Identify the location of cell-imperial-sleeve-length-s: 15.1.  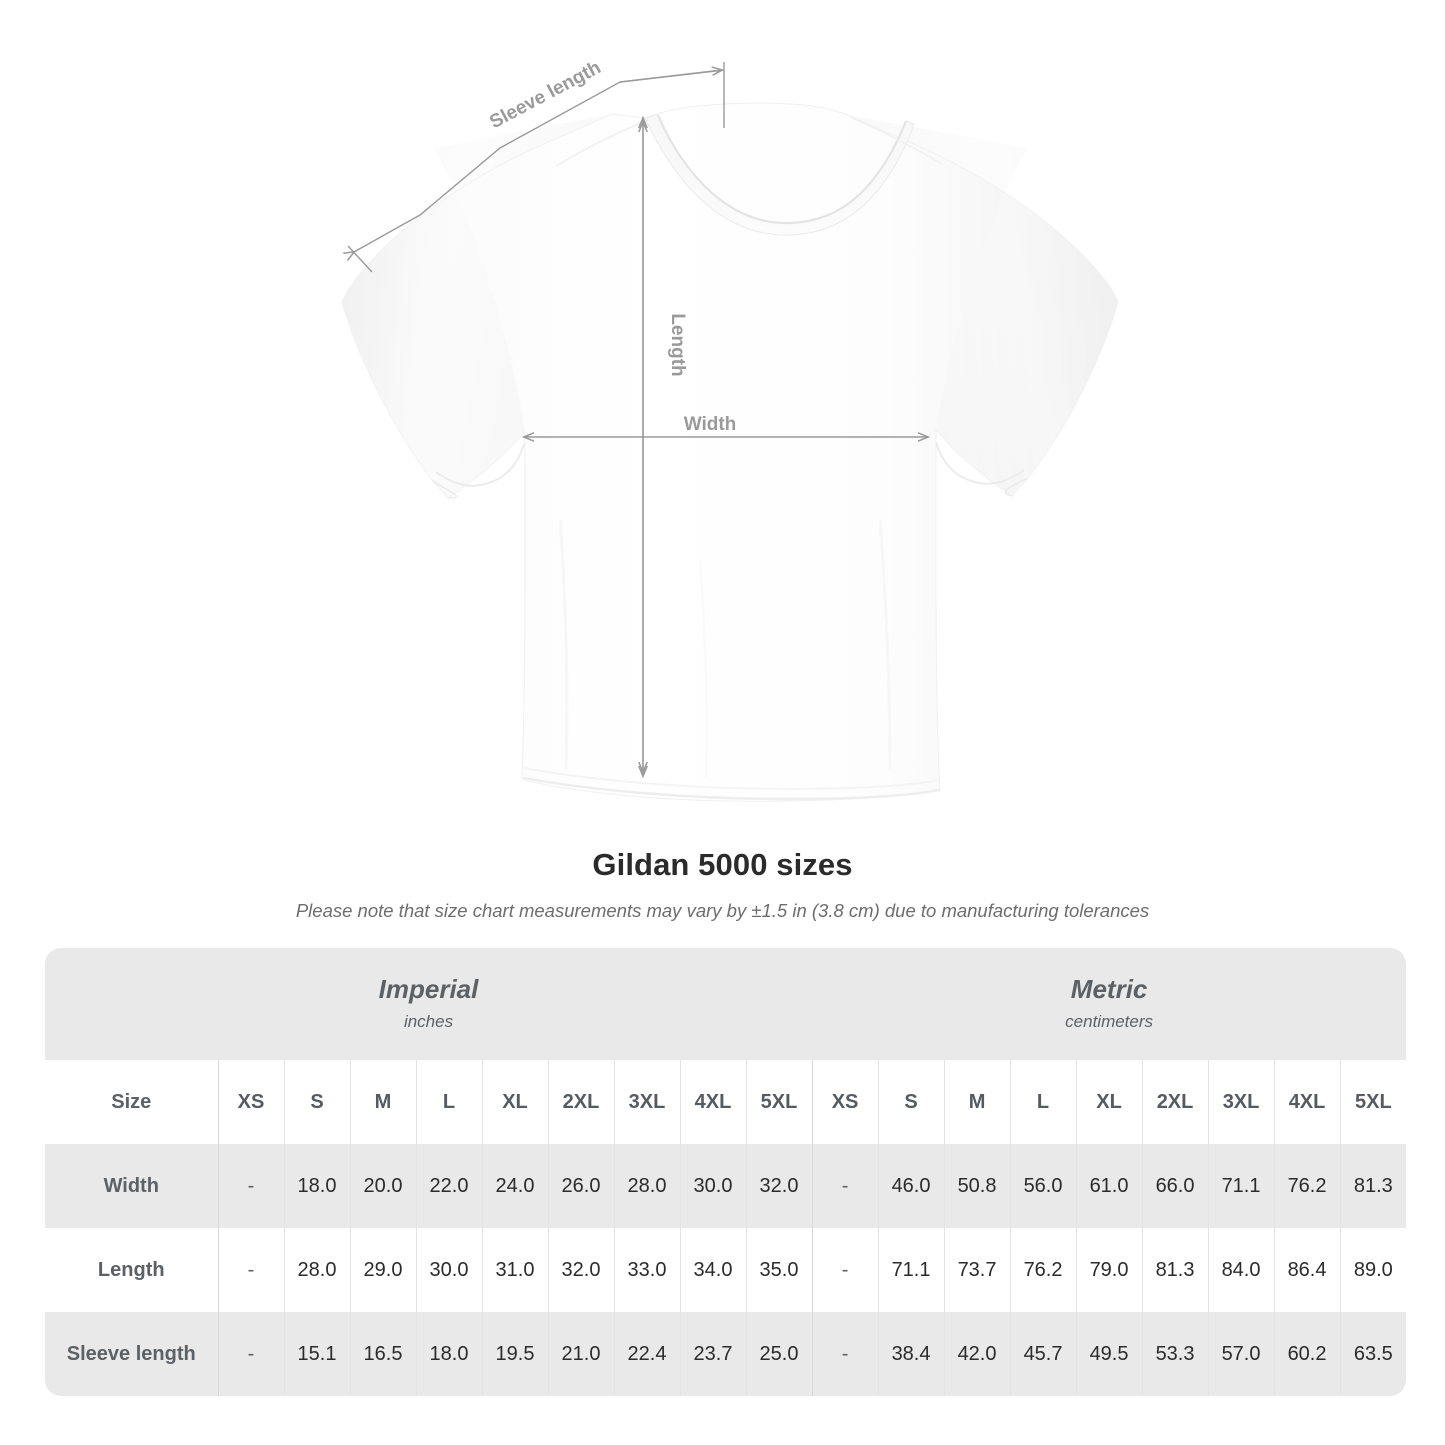
(316, 1354).